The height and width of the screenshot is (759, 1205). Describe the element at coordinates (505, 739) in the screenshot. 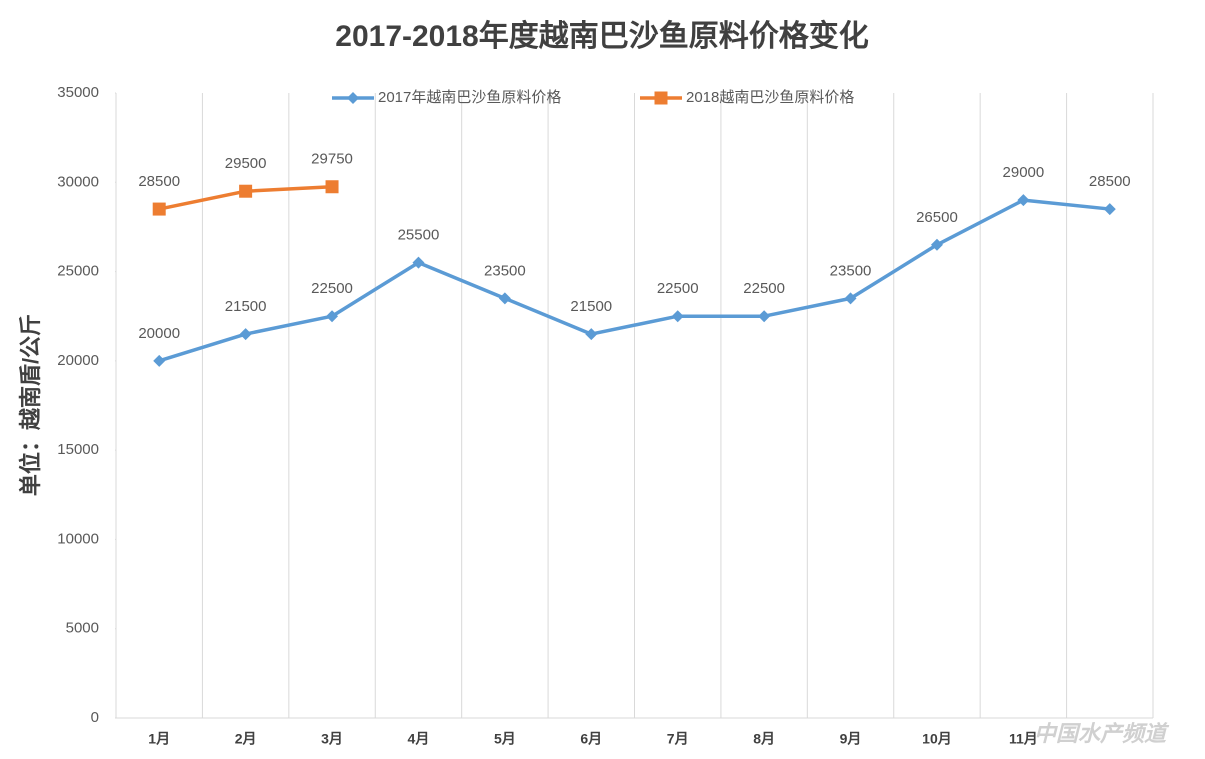

I see `x-tick-label: 5月` at that location.